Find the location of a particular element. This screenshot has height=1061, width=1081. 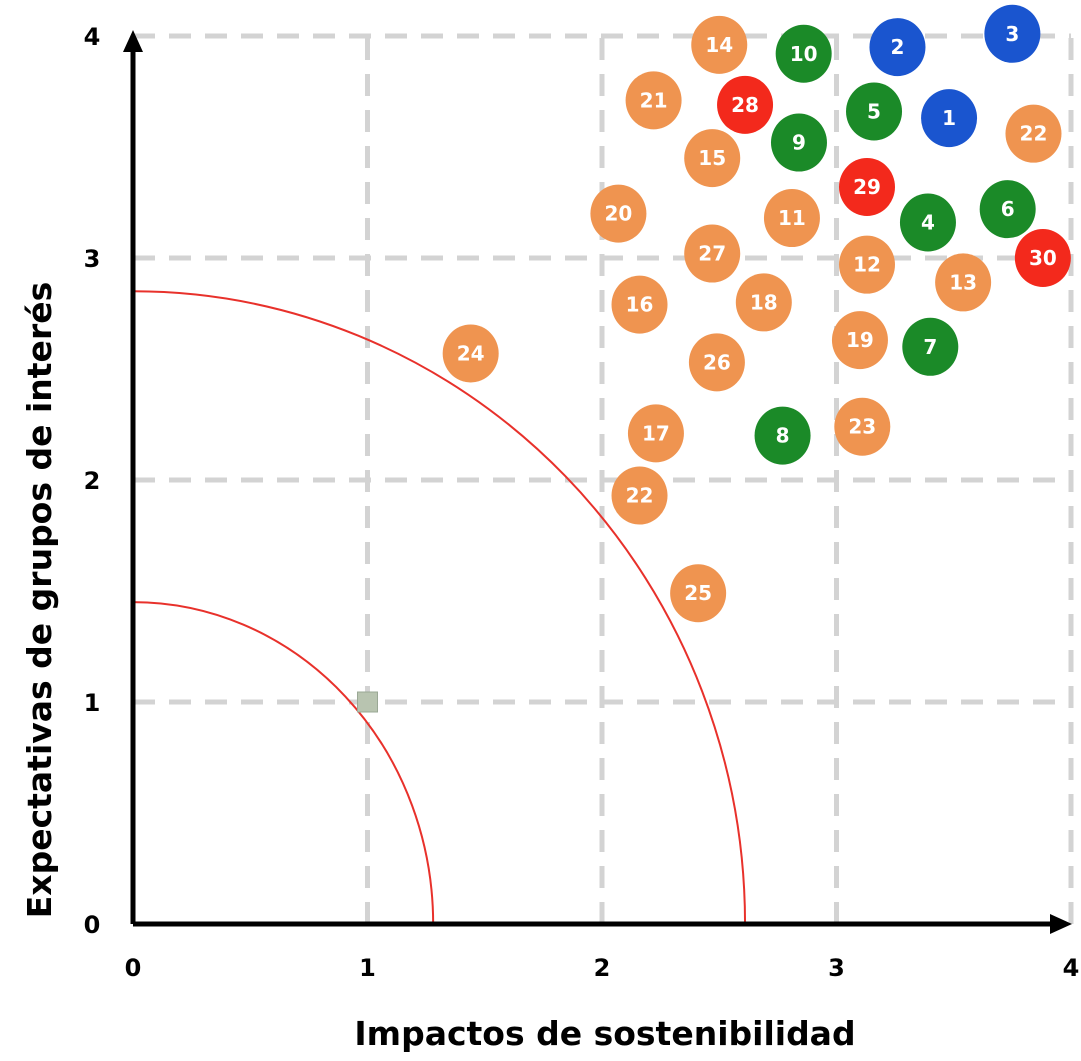

data-point-label: 21 is located at coordinates (654, 100).